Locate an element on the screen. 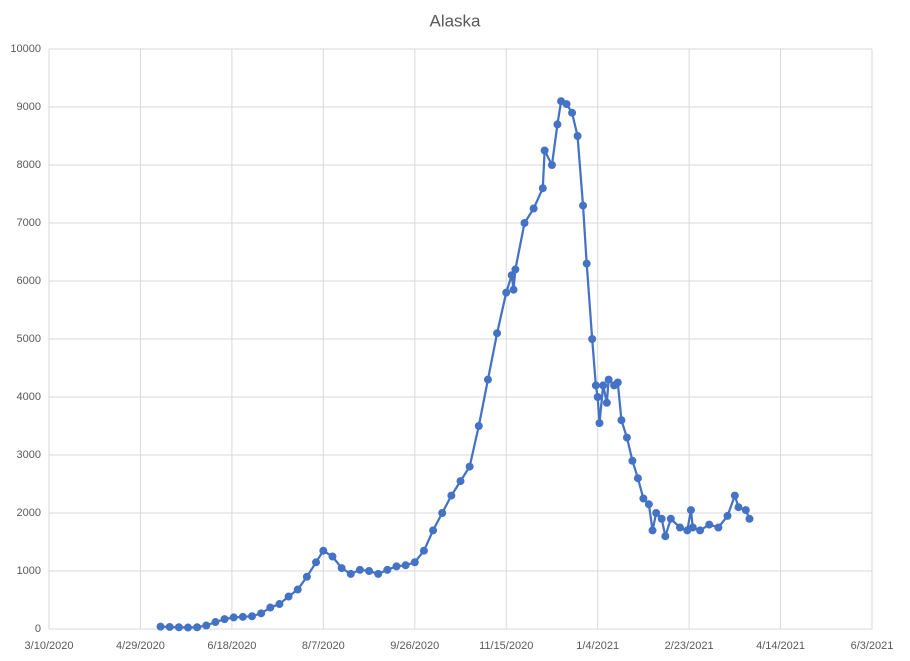 This screenshot has width=910, height=661. x-tick-label: 6/18/2020 is located at coordinates (231, 646).